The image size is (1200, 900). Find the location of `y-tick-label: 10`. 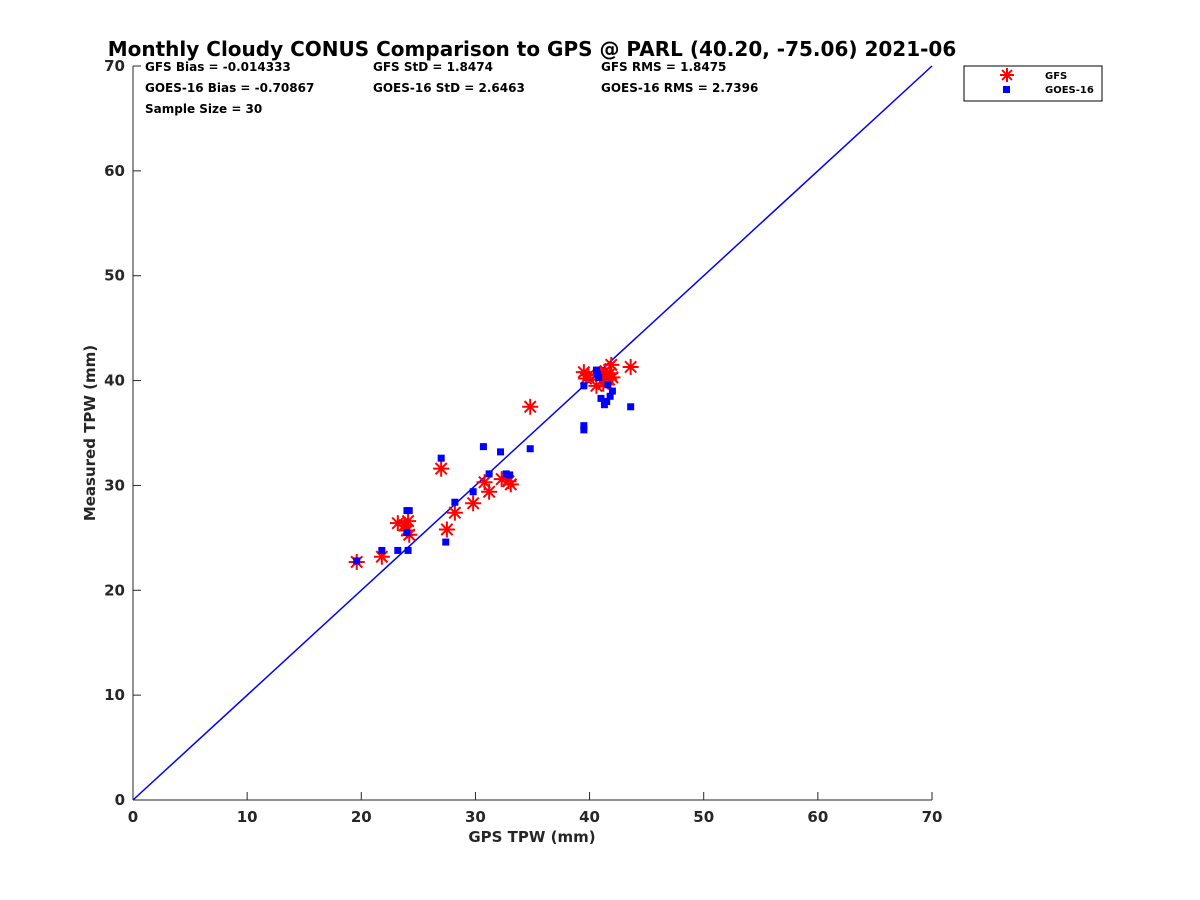

y-tick-label: 10 is located at coordinates (114, 695).